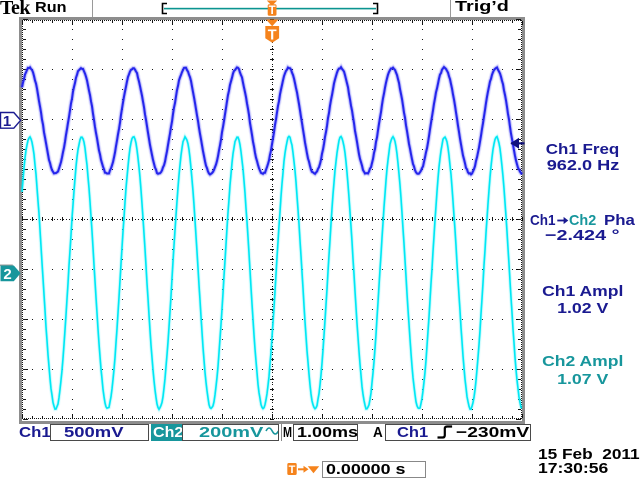 This screenshot has width=640, height=480. What do you see at coordinates (7, 274) in the screenshot?
I see `svg-text: 2` at bounding box center [7, 274].